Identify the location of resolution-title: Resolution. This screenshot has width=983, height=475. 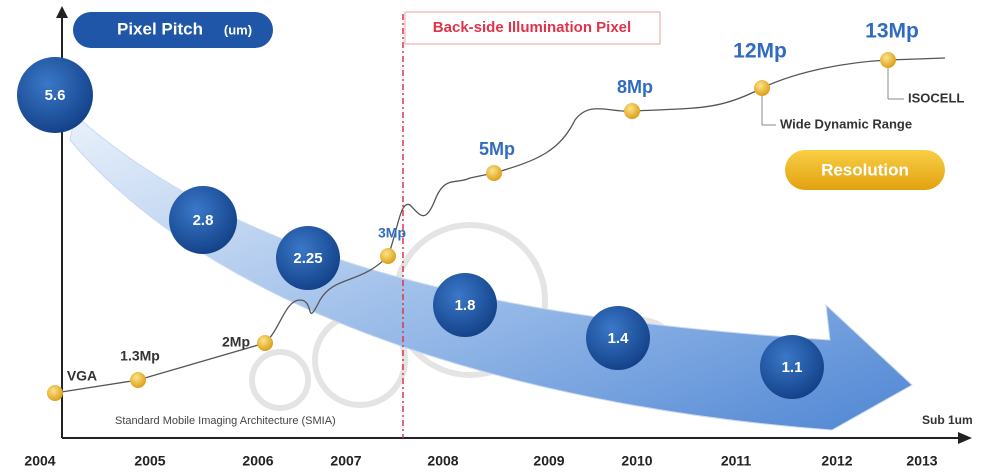
(865, 169).